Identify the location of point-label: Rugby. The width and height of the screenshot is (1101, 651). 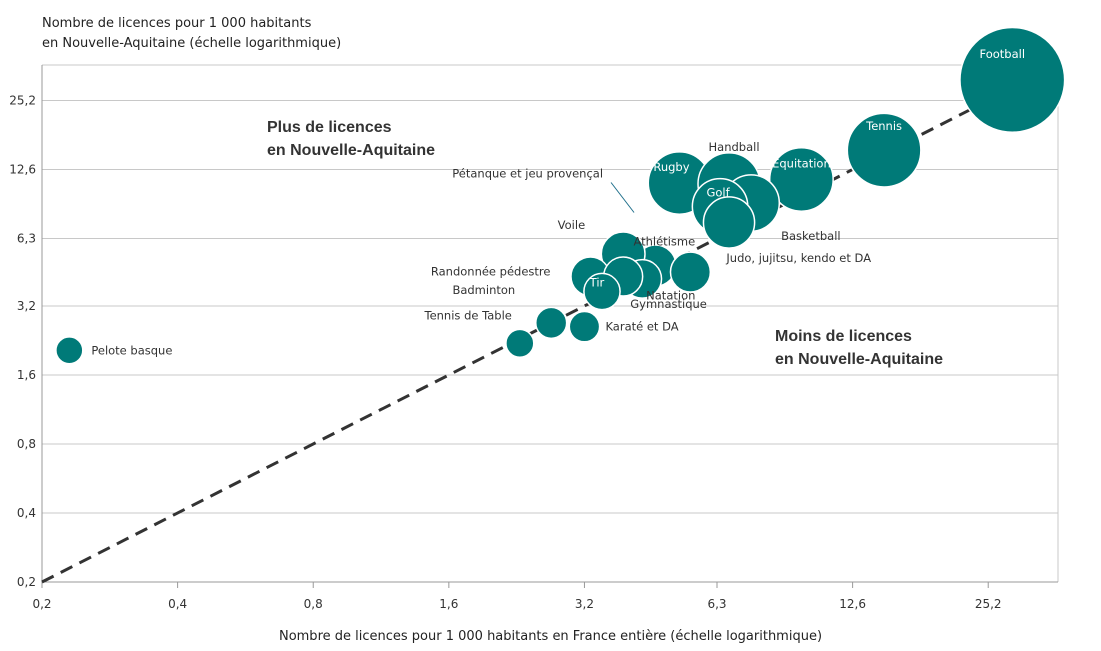
(671, 167).